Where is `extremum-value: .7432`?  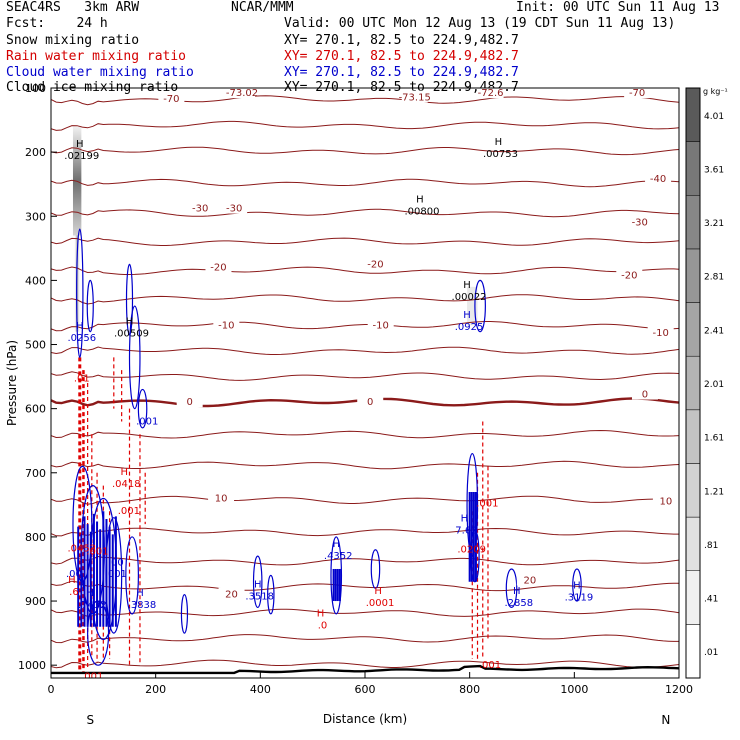
extremum-value: .7432 is located at coordinates (92, 605).